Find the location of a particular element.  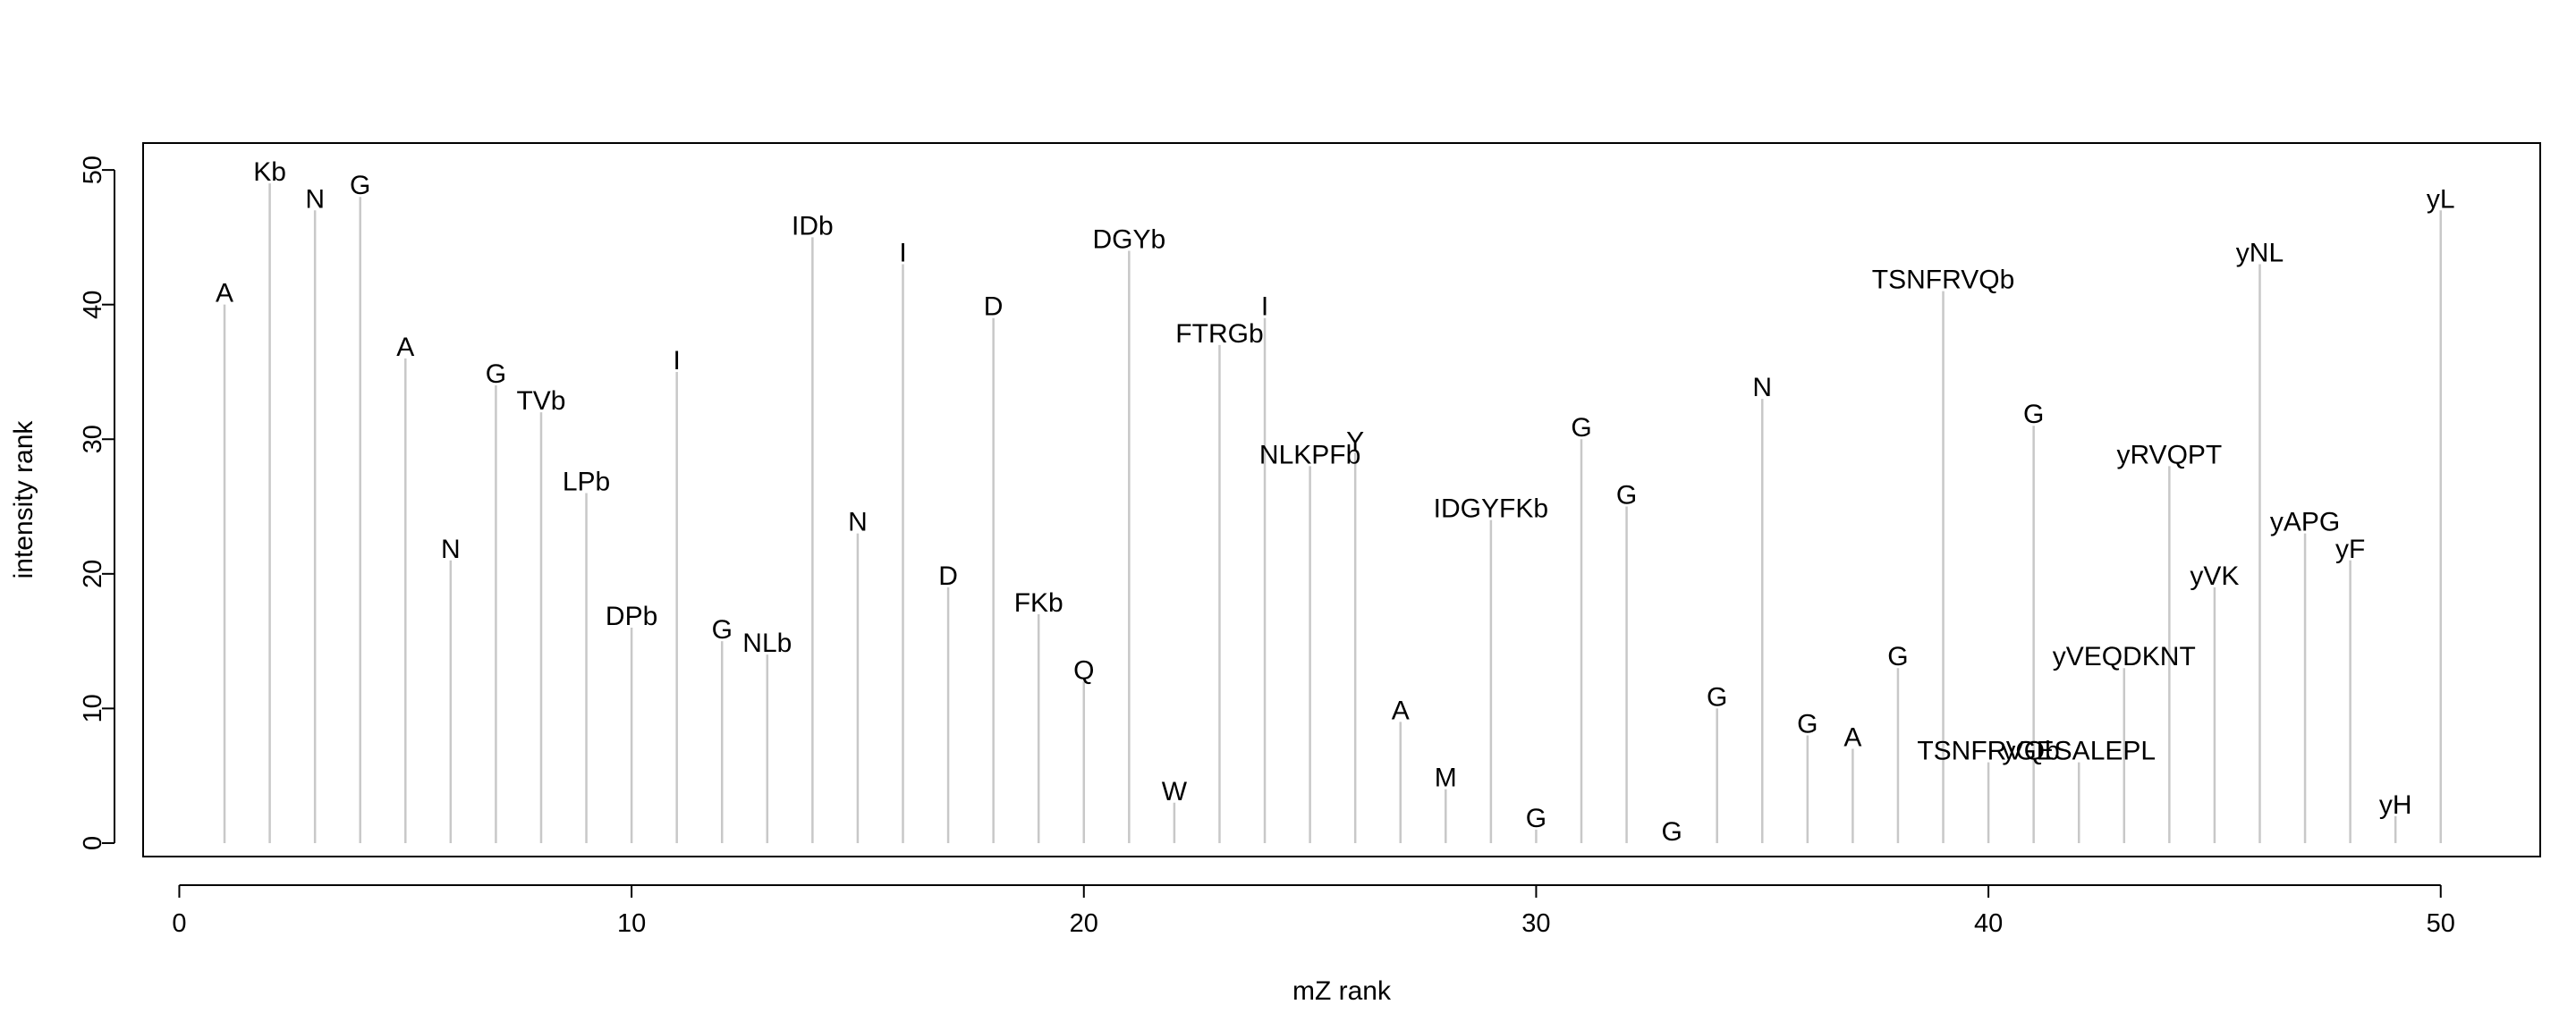

peak-label: yVK is located at coordinates (2214, 576).